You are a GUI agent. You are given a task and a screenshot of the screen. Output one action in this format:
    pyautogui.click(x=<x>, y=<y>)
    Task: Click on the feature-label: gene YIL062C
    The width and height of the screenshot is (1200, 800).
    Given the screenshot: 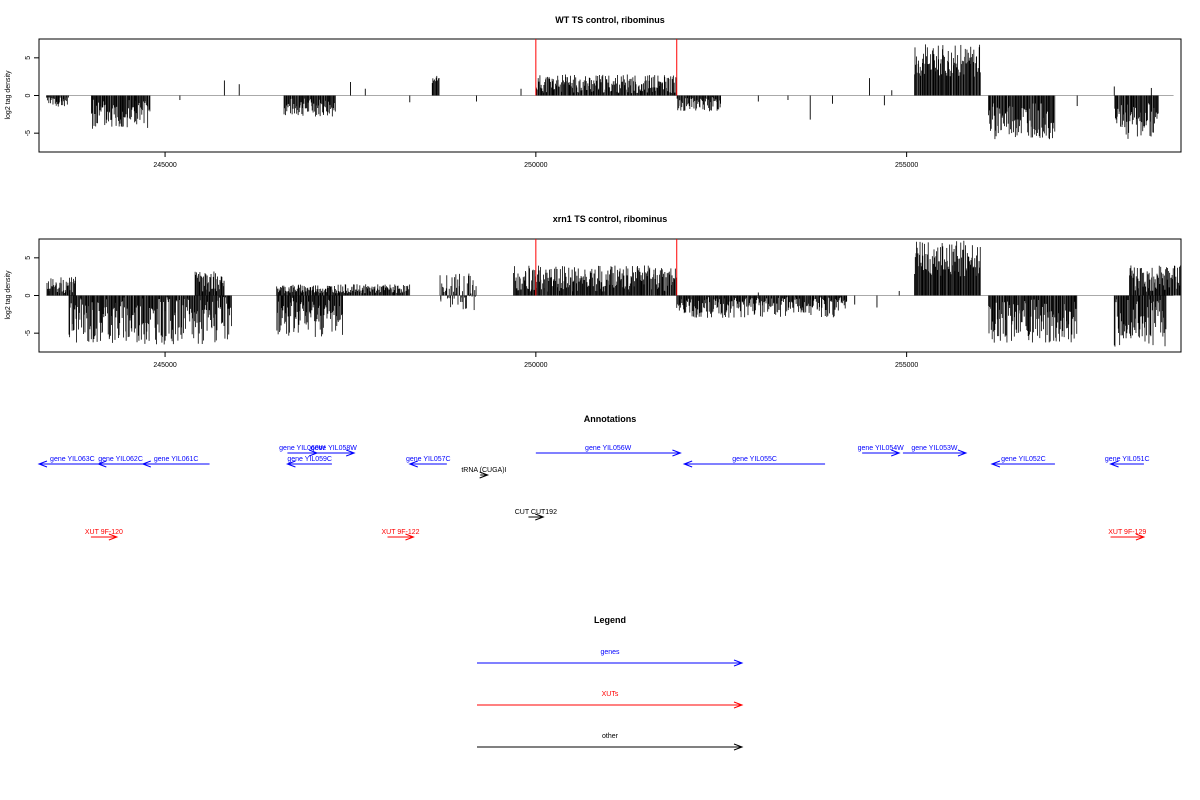 What is the action you would take?
    pyautogui.click(x=120, y=459)
    